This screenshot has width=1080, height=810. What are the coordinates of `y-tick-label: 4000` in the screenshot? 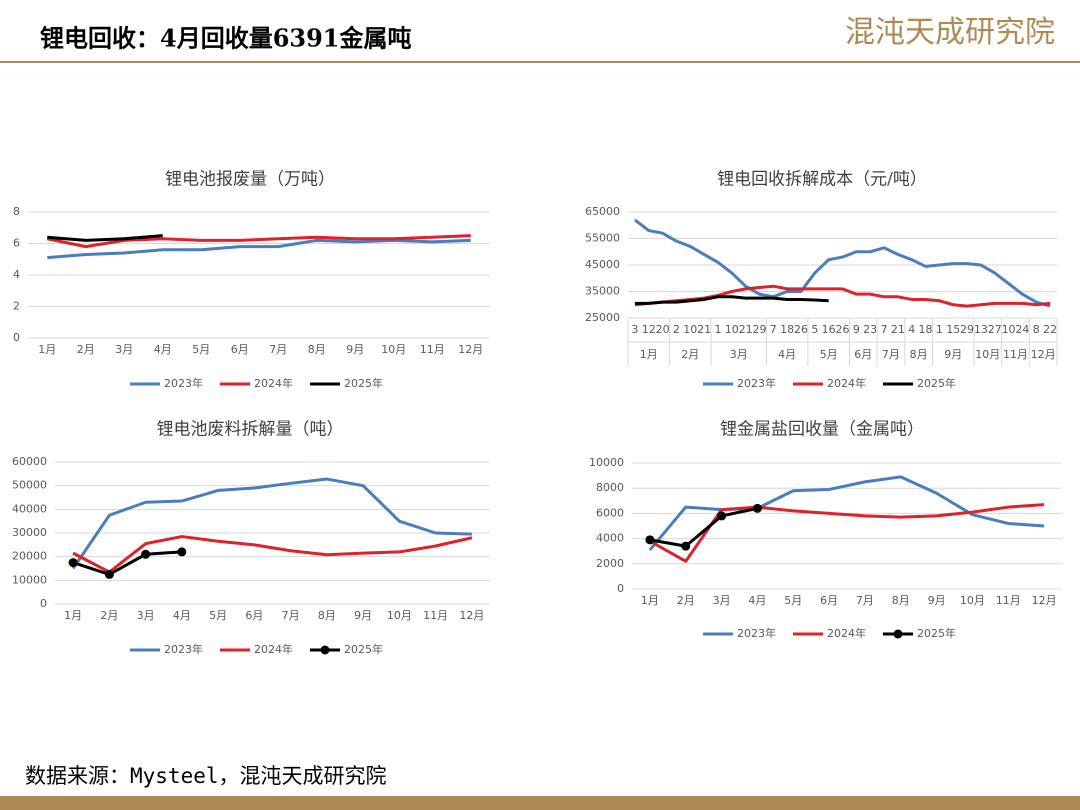 It's located at (610, 538).